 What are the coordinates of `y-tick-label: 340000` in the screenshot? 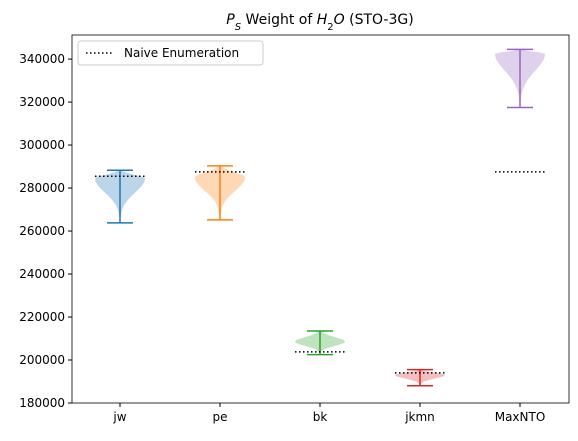 It's located at (42, 59).